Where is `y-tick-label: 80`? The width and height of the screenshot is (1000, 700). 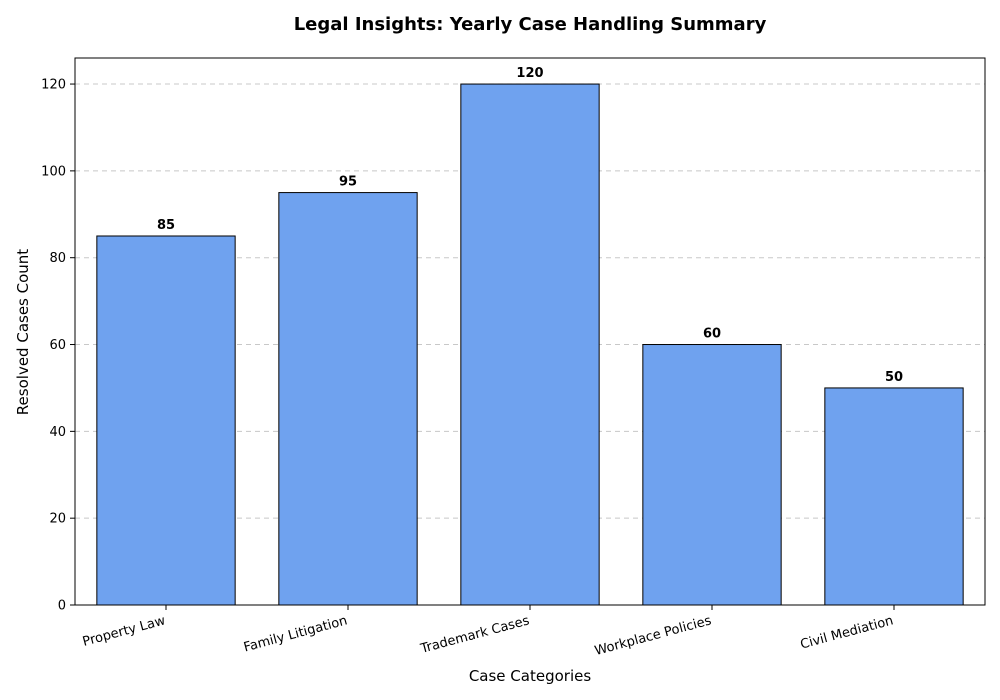
y-tick-label: 80 is located at coordinates (57, 258).